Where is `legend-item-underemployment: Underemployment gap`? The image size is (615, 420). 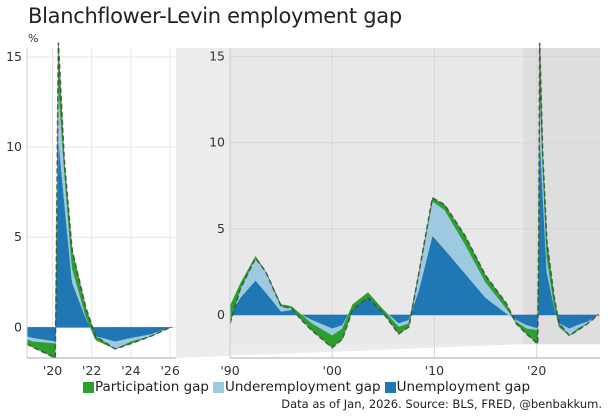
legend-item-underemployment: Underemployment gap is located at coordinates (296, 387).